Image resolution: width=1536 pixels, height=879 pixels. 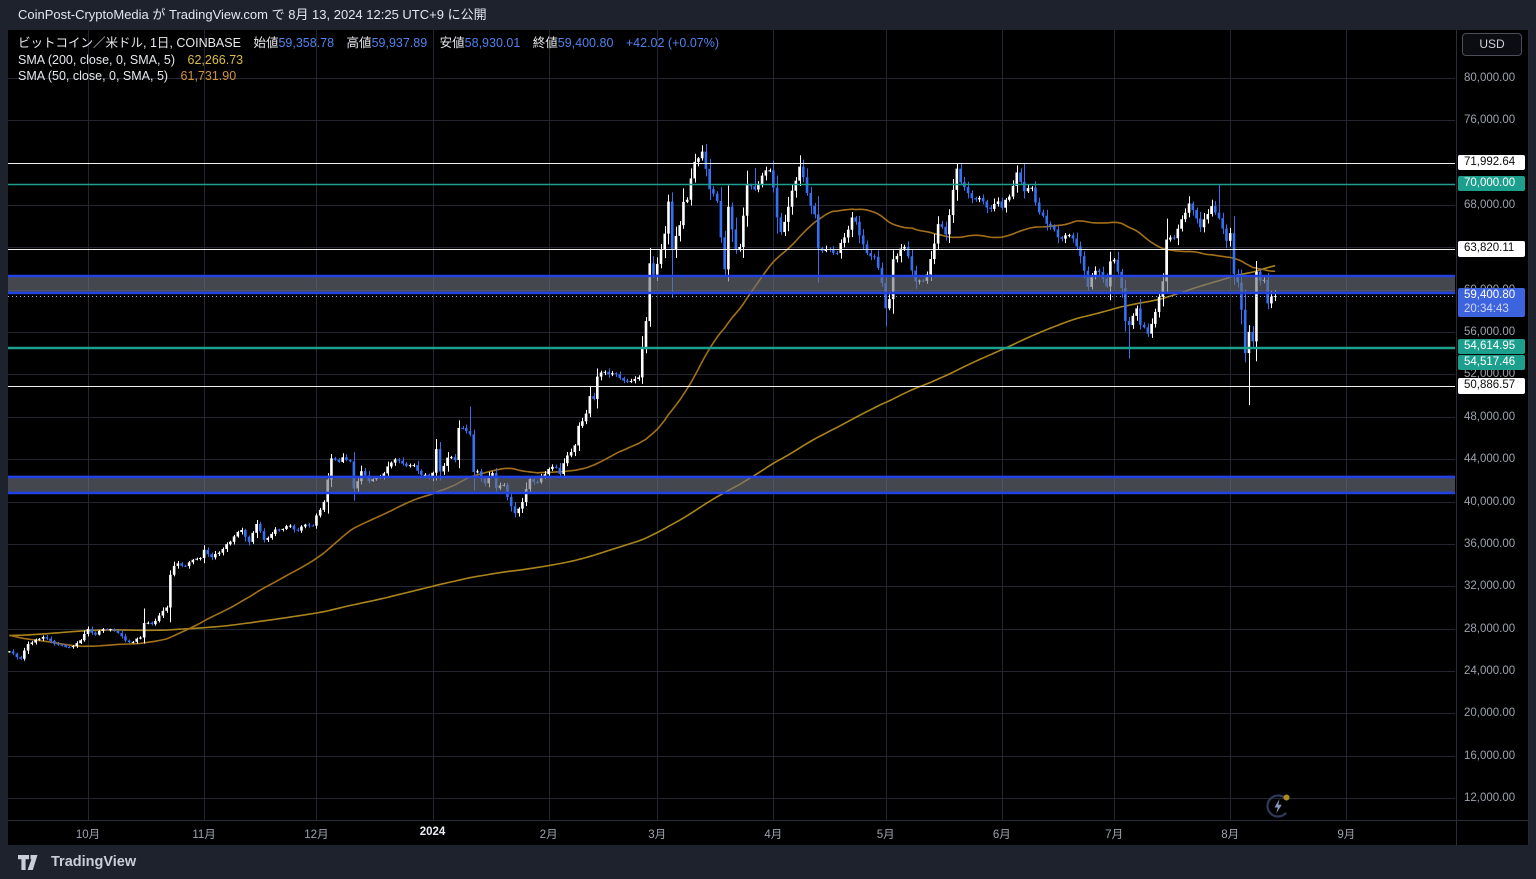 I want to click on high-value: 59,937.89, so click(x=399, y=43).